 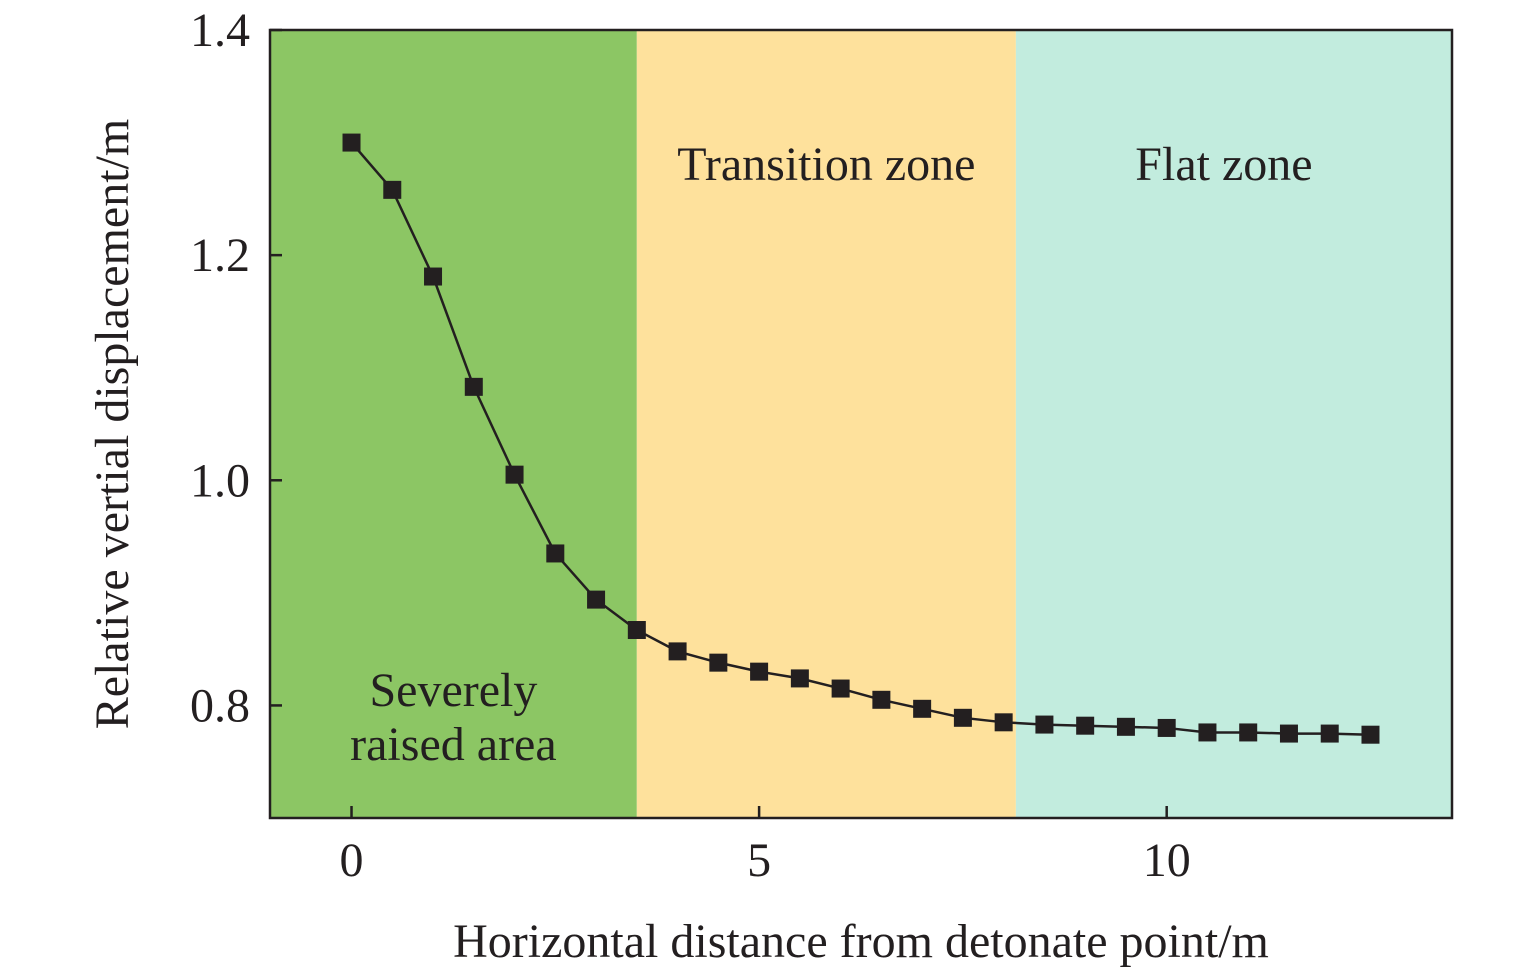 I want to click on y-tick-label: 1.2, so click(x=220, y=255).